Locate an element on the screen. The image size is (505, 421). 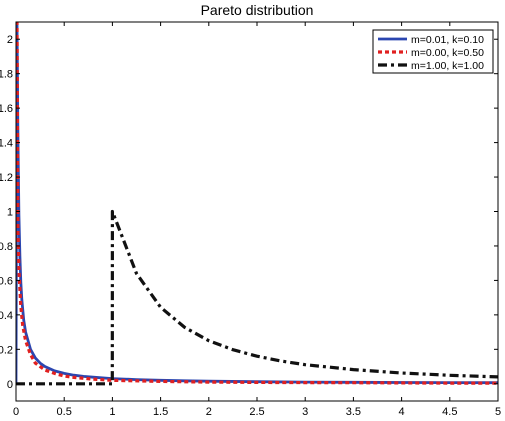
x-tick-label: 3 is located at coordinates (305, 412).